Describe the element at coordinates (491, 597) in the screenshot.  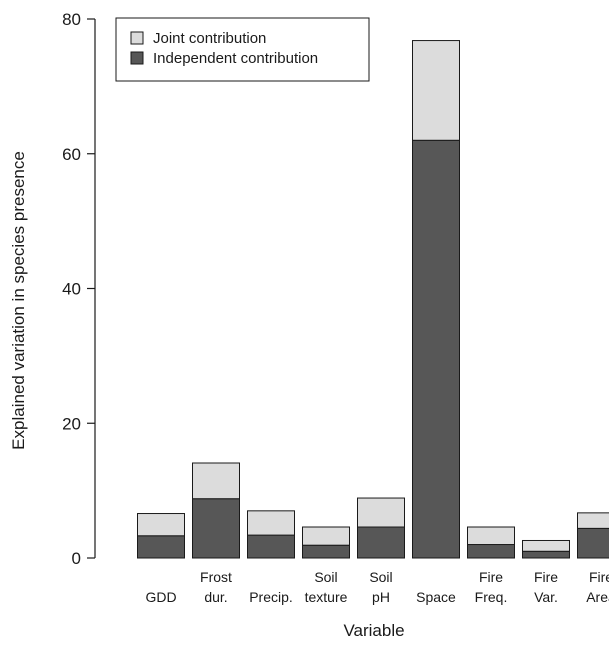
I see `x-tick-label: Freq.` at that location.